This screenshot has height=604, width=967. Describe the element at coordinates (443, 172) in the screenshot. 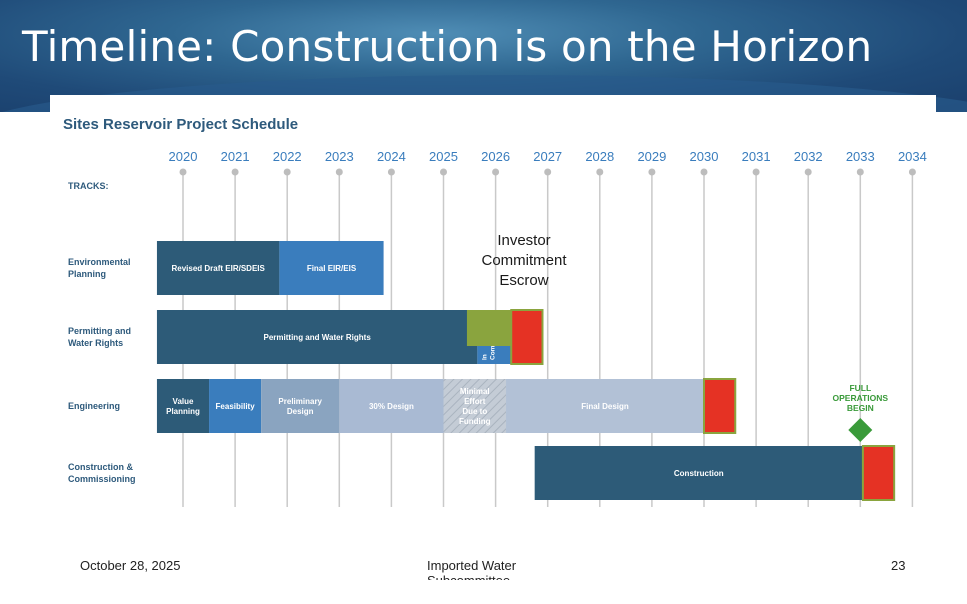

I see `year-dot-2025` at that location.